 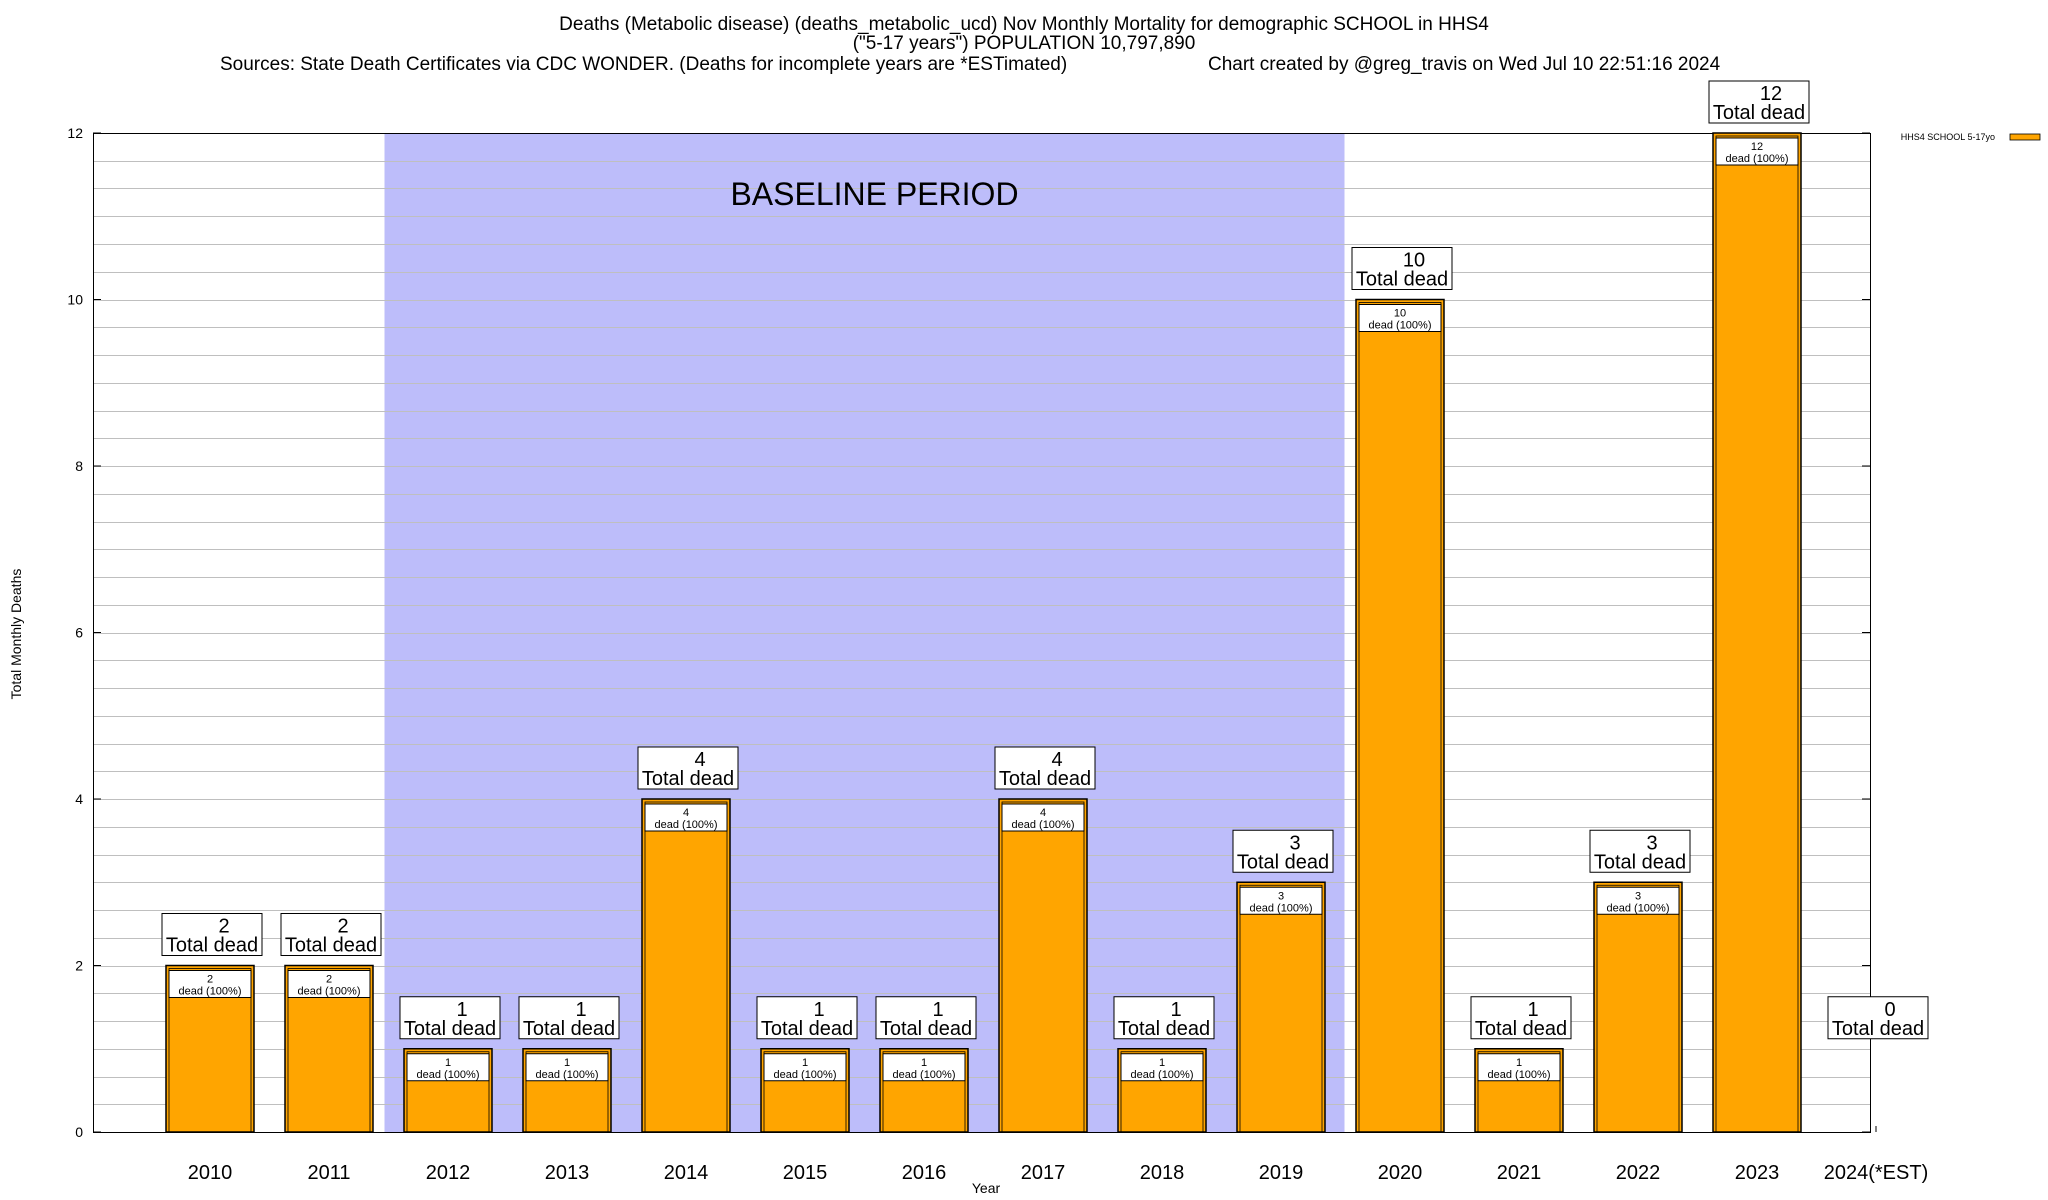 I want to click on x-tick-label: 2016, so click(x=924, y=1173).